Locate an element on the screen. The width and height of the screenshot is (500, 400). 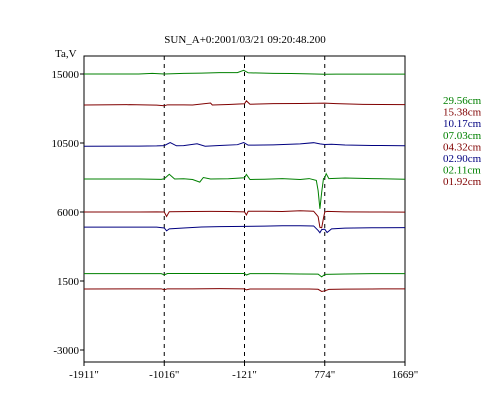
x-ticks: -1911" -1016" -121" 774" 1669" is located at coordinates (243, 371).